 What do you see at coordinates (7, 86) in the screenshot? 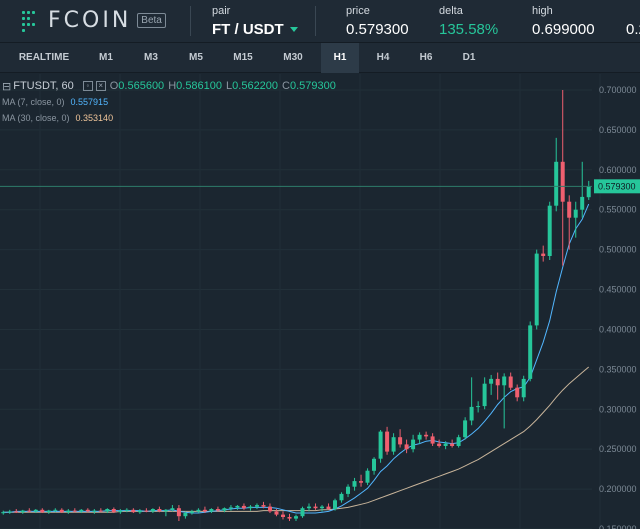
I see `collapse-icon: ⊟` at bounding box center [7, 86].